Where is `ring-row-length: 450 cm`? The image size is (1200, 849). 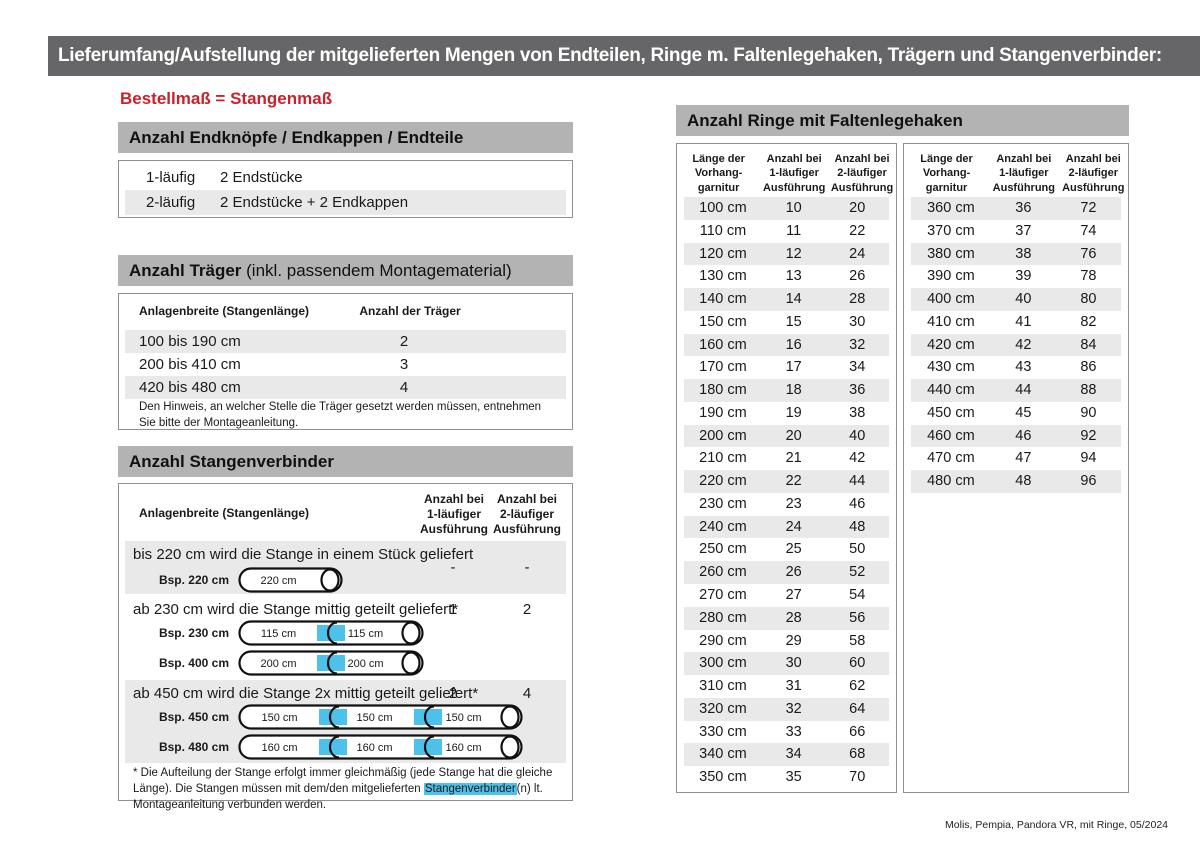 ring-row-length: 450 cm is located at coordinates (951, 412).